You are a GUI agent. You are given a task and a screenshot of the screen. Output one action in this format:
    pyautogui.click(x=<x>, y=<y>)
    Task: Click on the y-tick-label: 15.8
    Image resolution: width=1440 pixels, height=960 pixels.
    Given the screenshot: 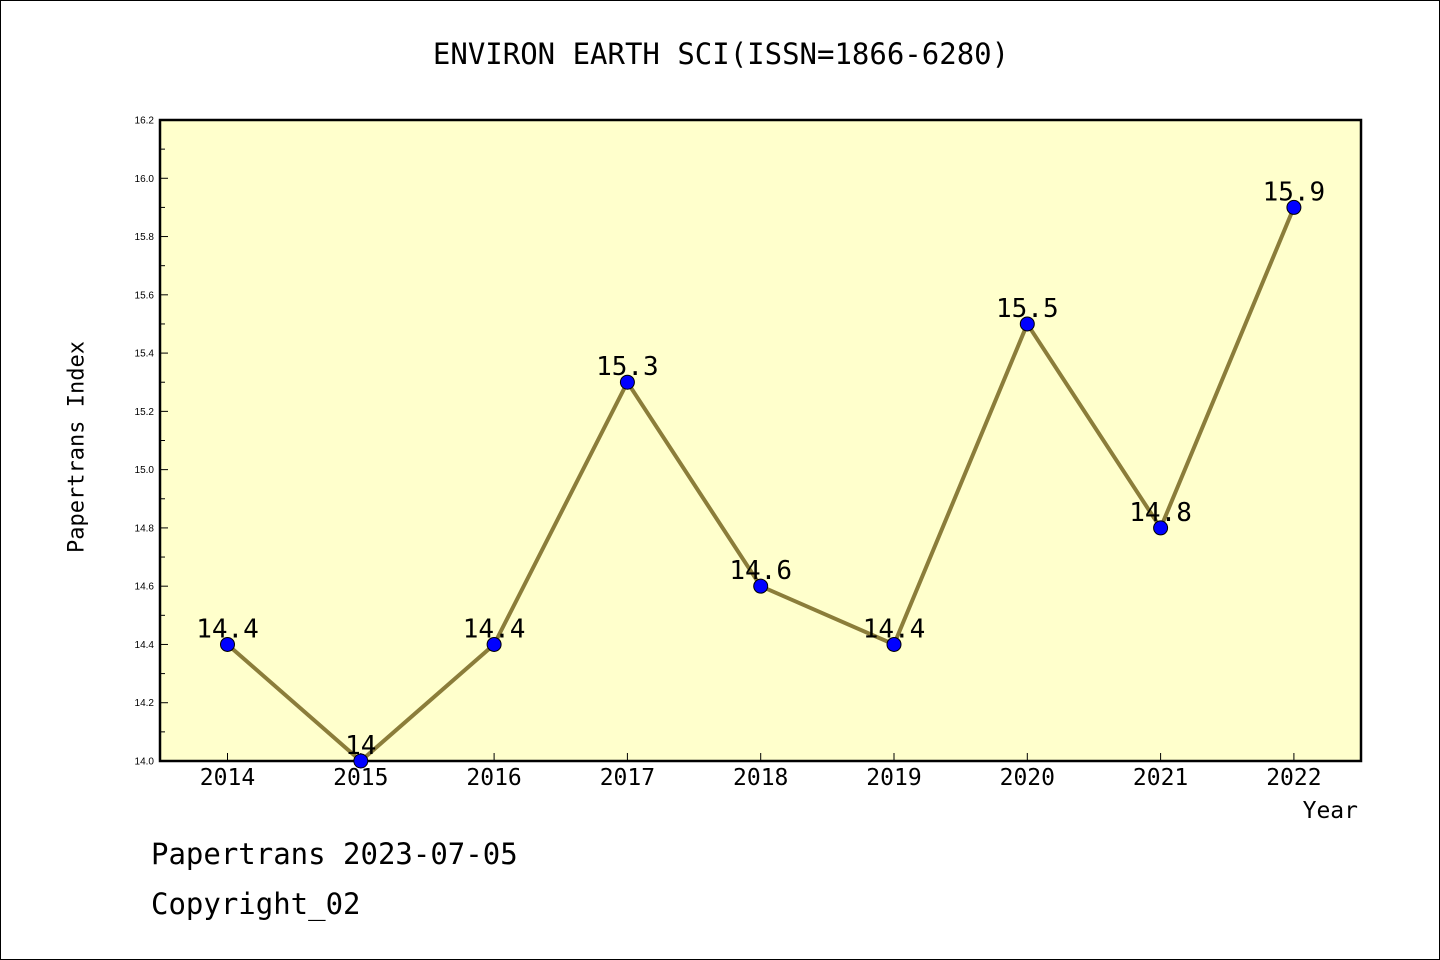 What is the action you would take?
    pyautogui.click(x=145, y=237)
    